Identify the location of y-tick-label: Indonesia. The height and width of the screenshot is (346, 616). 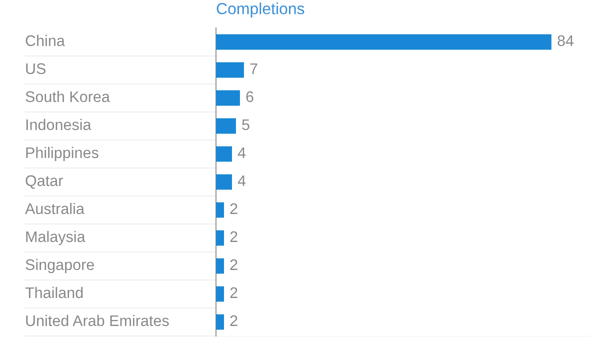
(59, 124).